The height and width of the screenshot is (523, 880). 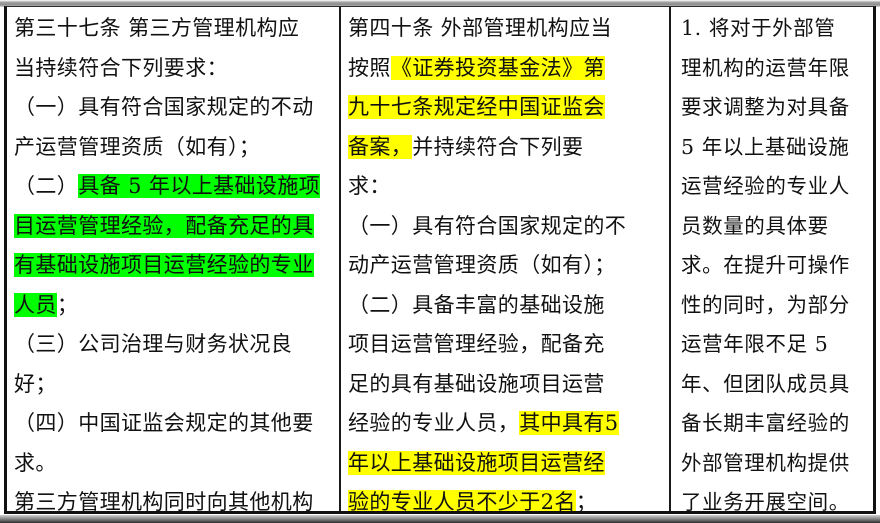 What do you see at coordinates (755, 225) in the screenshot?
I see `text-run: 员数量的具体要` at bounding box center [755, 225].